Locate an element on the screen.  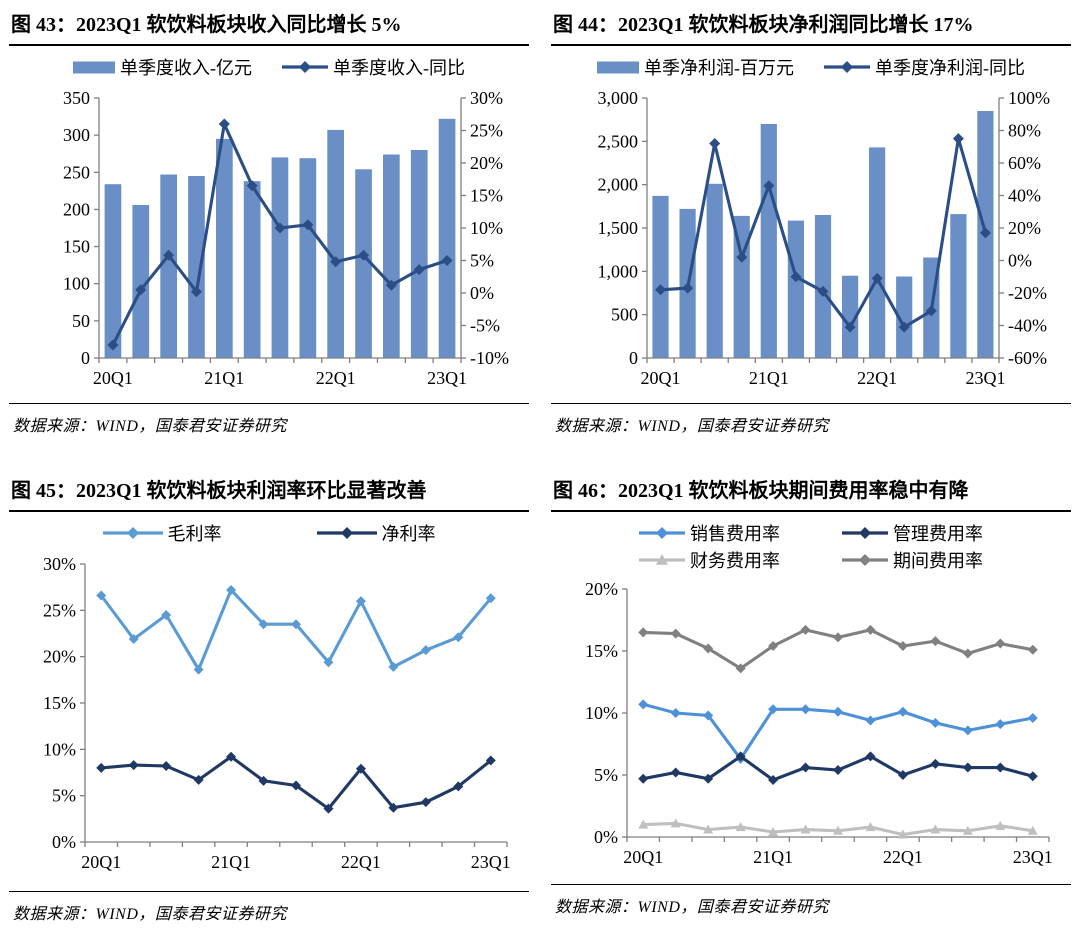
legend-item: 毛利率 is located at coordinates (162, 533).